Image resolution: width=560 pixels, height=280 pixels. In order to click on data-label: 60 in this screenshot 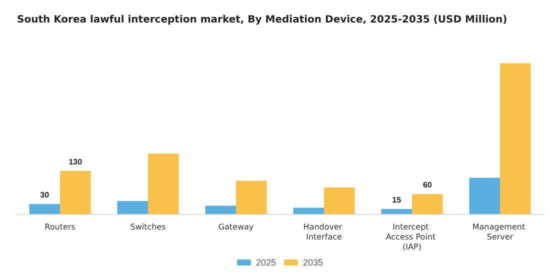, I will do `click(427, 185)`.